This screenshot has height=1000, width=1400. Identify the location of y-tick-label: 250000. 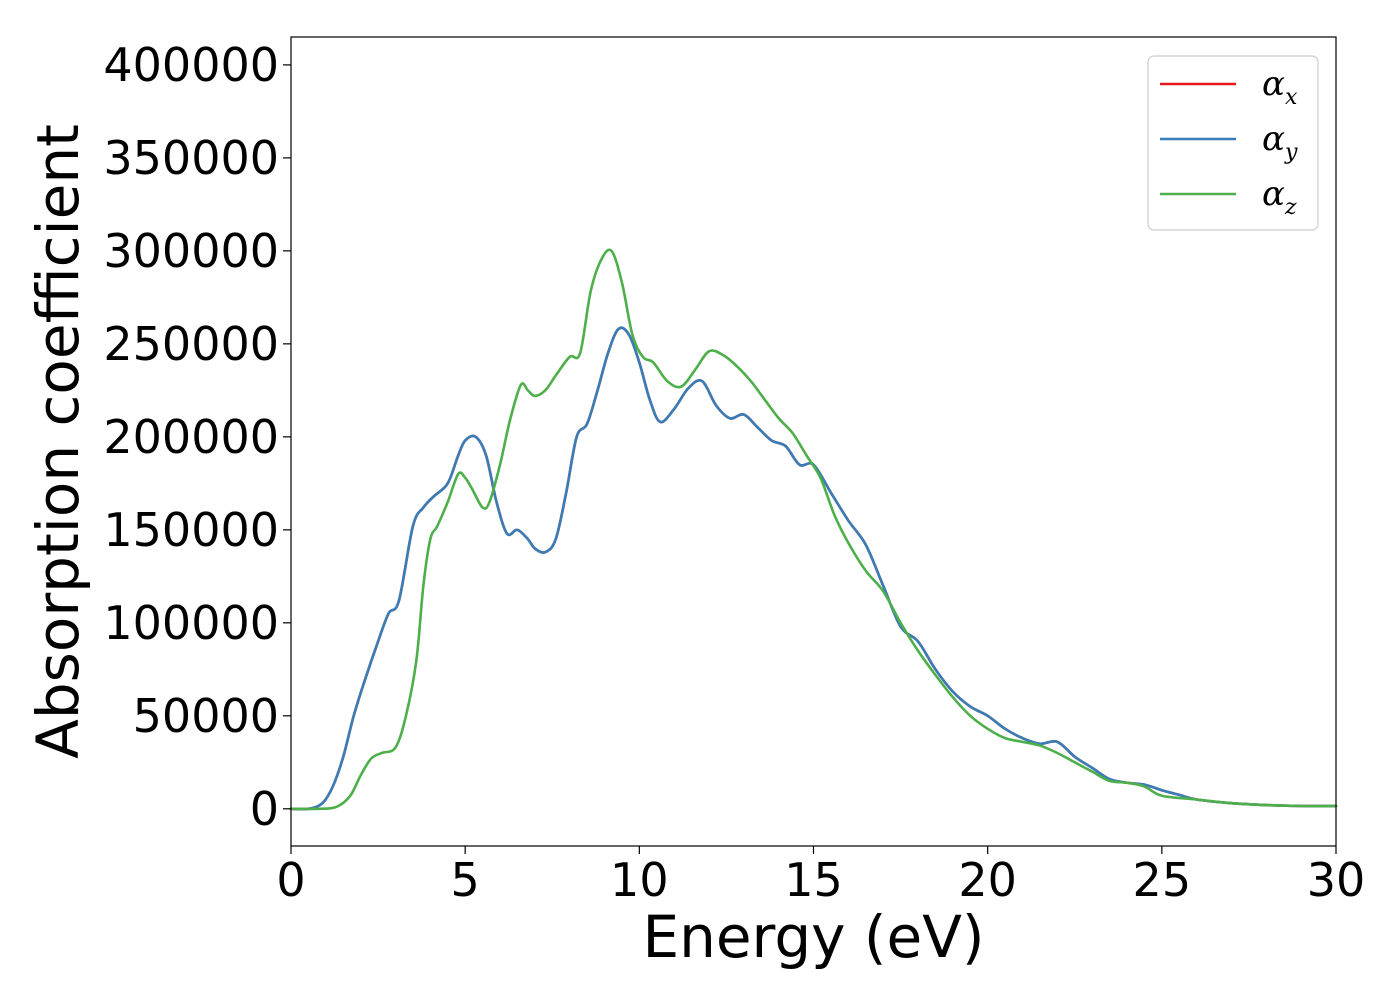
(191, 344).